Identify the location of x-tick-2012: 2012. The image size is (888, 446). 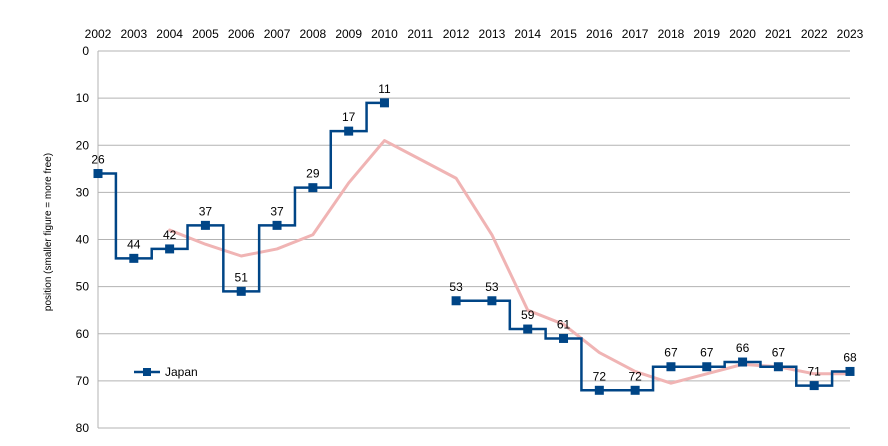
(456, 34).